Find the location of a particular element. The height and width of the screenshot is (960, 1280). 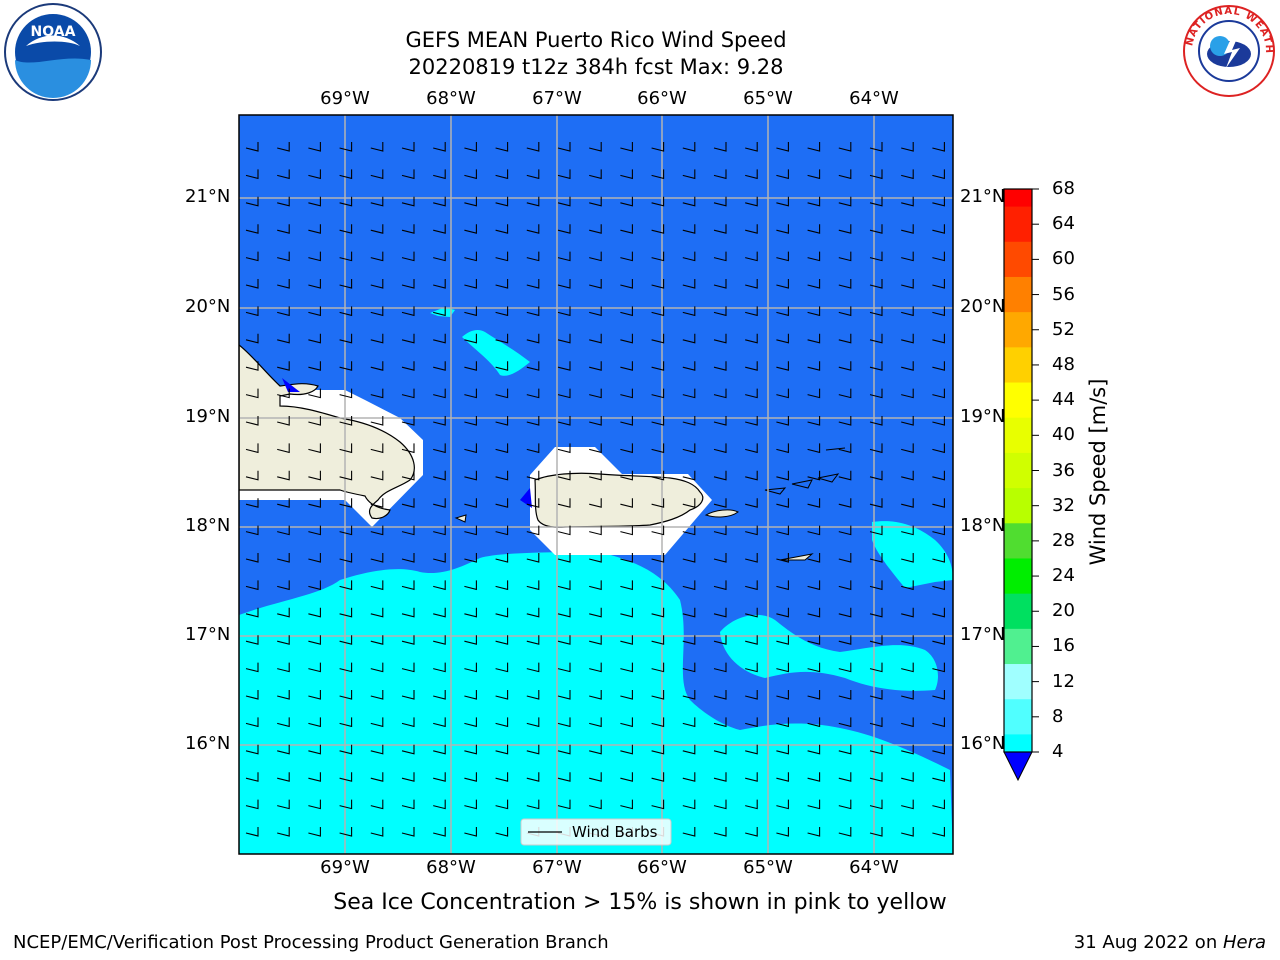

mona-passage-low-wind is located at coordinates (526, 498).